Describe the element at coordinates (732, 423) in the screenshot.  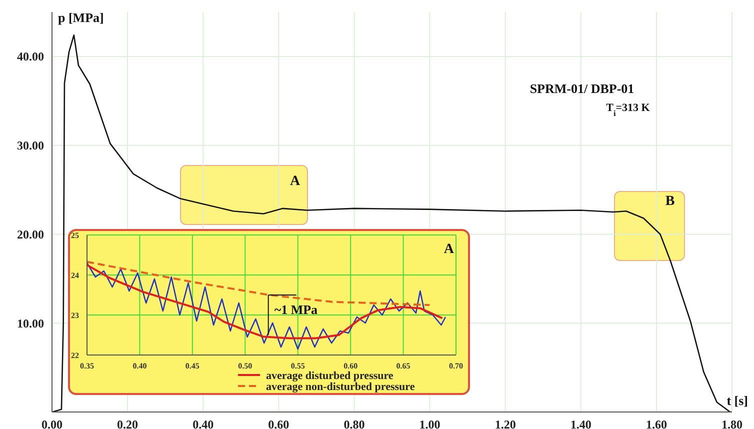
I see `x-tick-label: 1.80` at that location.